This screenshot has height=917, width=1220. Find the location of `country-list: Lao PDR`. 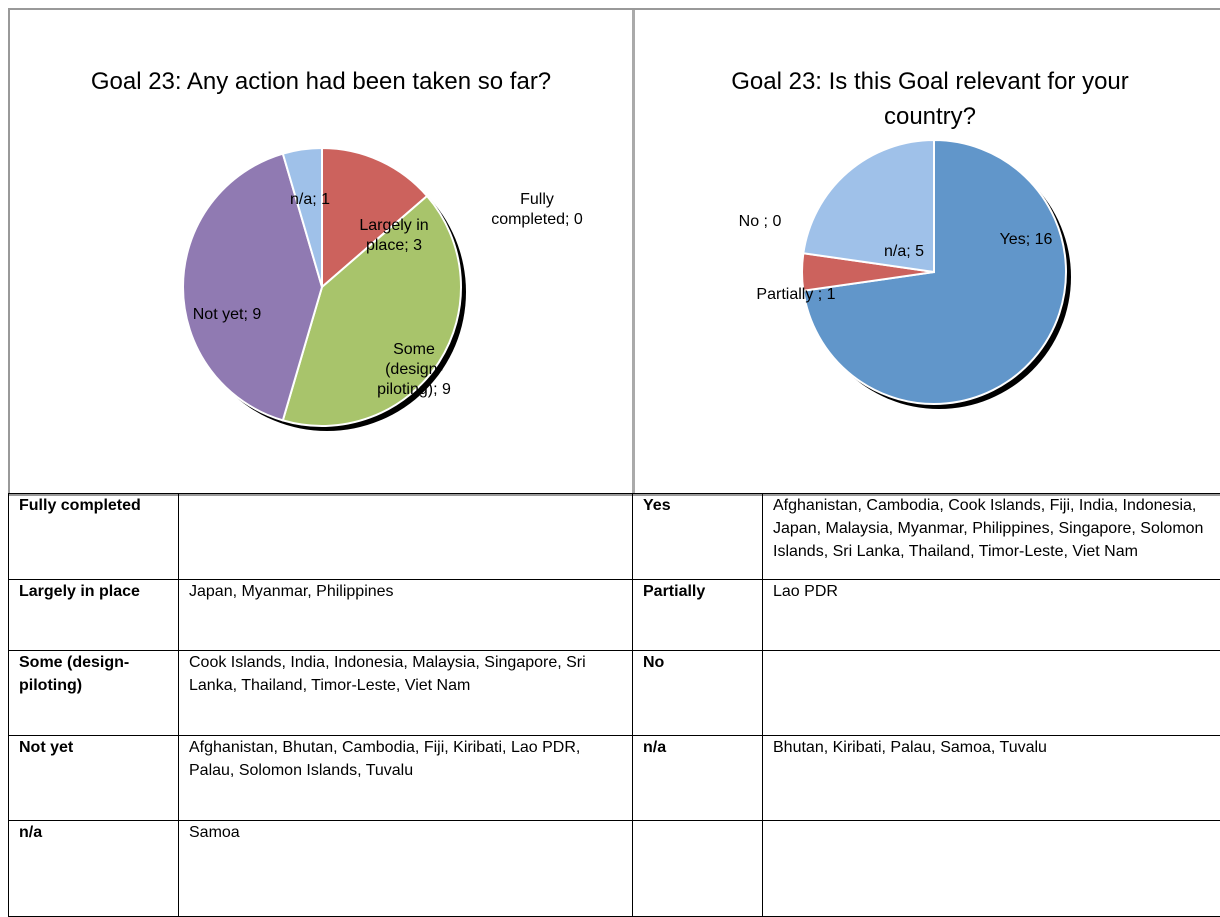

country-list: Lao PDR is located at coordinates (991, 615).